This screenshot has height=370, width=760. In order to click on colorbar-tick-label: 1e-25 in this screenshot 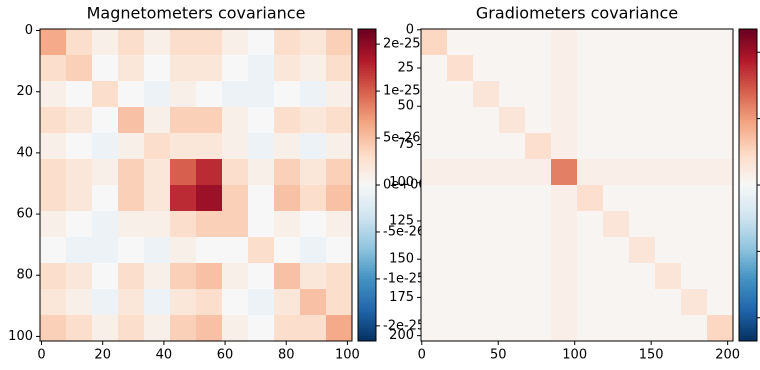, I will do `click(402, 91)`.